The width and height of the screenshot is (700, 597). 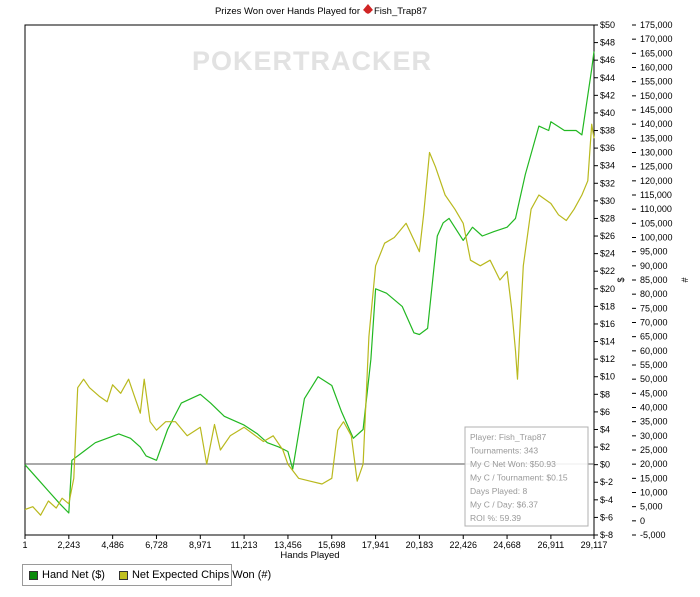 I want to click on y-left-tick-label: $2, so click(x=605, y=447).